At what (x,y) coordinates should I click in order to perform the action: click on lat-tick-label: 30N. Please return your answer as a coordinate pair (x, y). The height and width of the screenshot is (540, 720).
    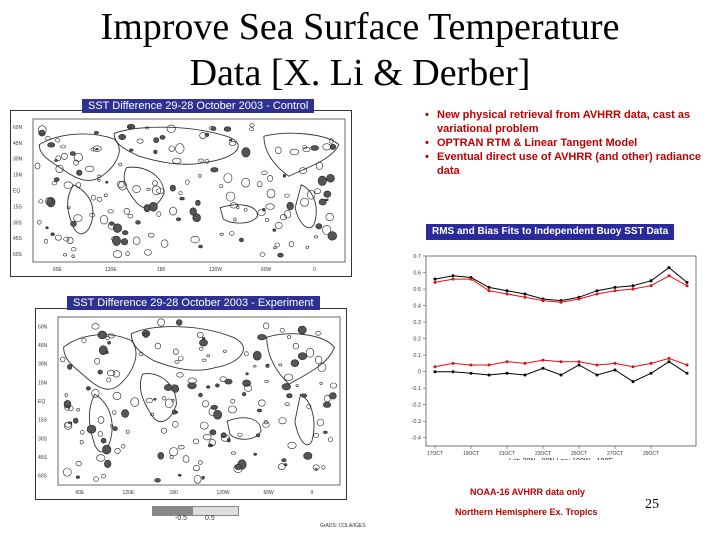
    Looking at the image, I should click on (18, 160).